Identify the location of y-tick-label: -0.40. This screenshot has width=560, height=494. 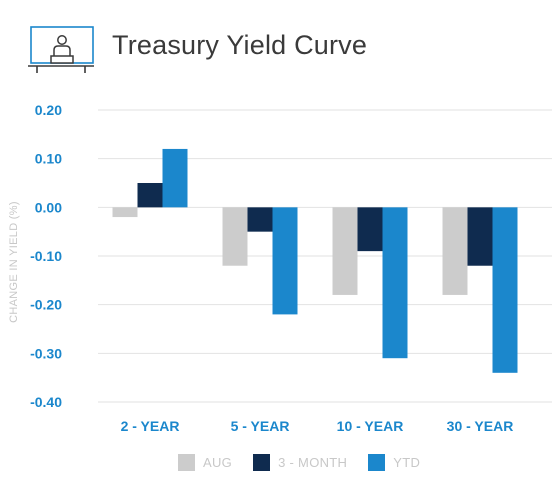
(46, 402).